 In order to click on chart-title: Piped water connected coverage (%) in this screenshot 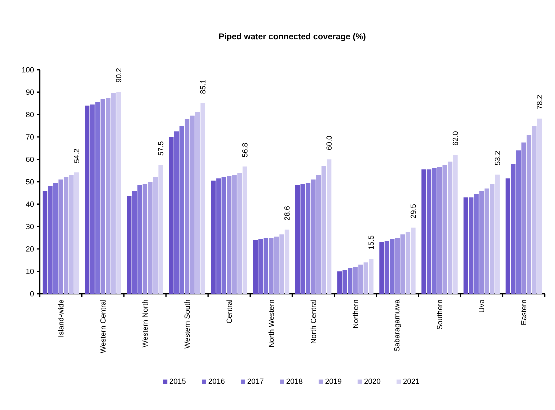, I will do `click(292, 37)`.